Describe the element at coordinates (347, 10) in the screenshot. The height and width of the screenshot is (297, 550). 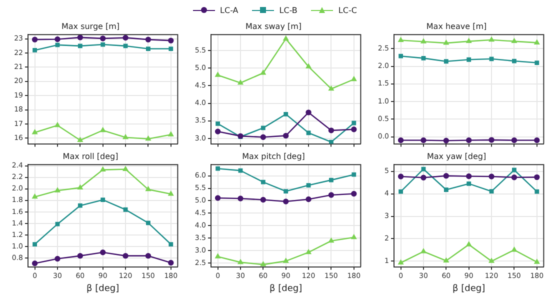
I see `legend-label: LC-C` at that location.